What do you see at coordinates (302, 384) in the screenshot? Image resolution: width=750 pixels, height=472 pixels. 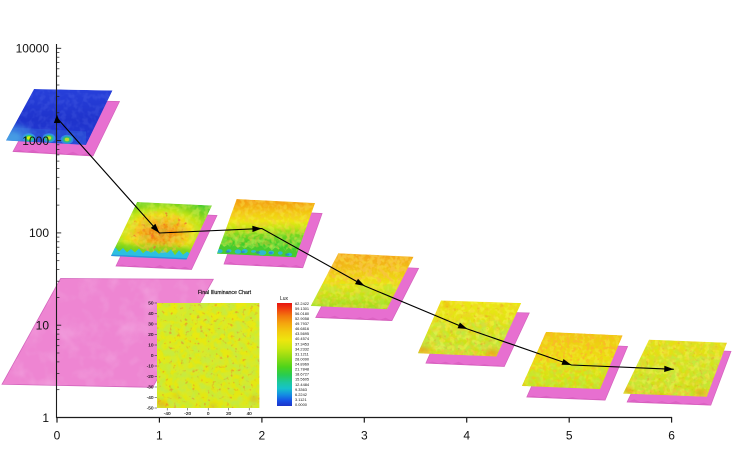 I see `svg-text: 12.4484` at bounding box center [302, 384].